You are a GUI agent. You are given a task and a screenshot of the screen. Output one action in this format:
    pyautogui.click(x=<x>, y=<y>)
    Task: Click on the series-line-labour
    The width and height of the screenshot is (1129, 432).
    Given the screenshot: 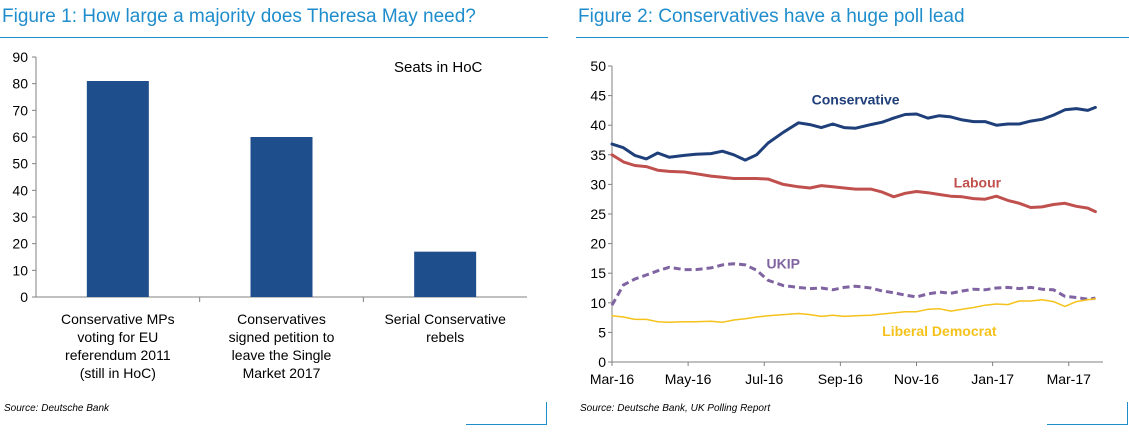 What is the action you would take?
    pyautogui.click(x=853, y=183)
    